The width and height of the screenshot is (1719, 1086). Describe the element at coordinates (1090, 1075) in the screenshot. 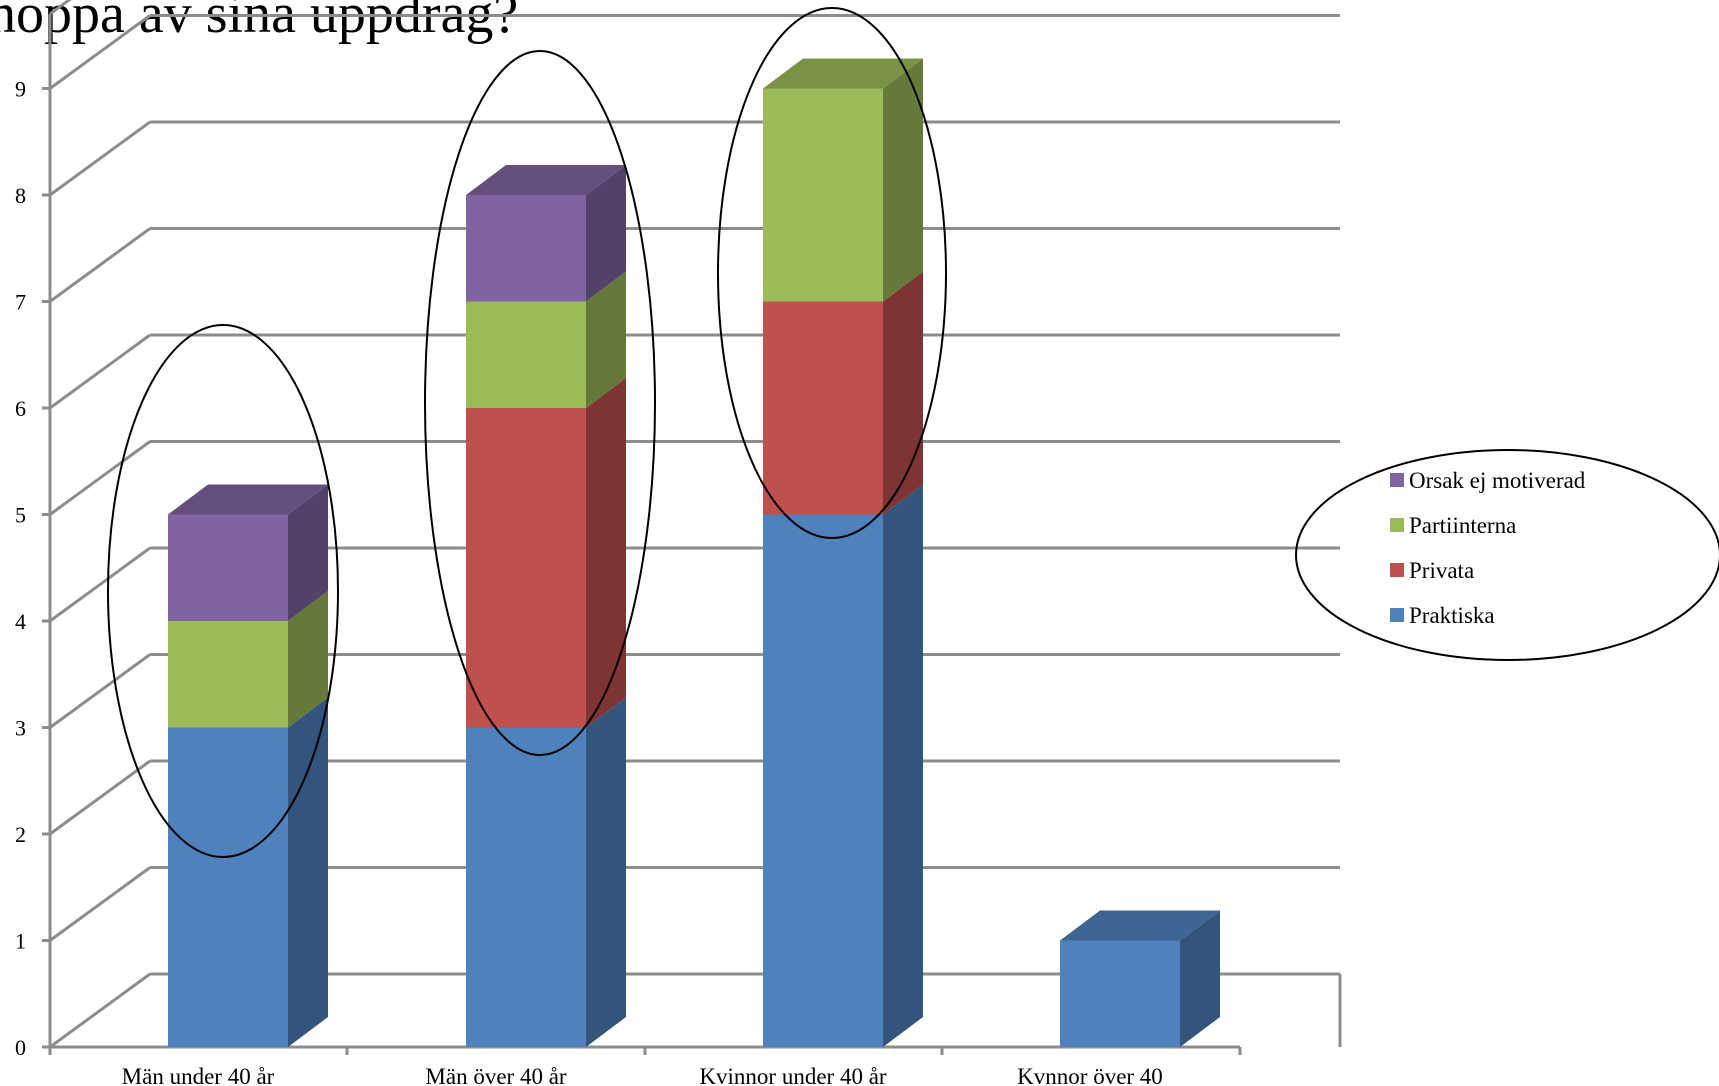

I see `x-tick-label: Kvnnor över 40` at that location.